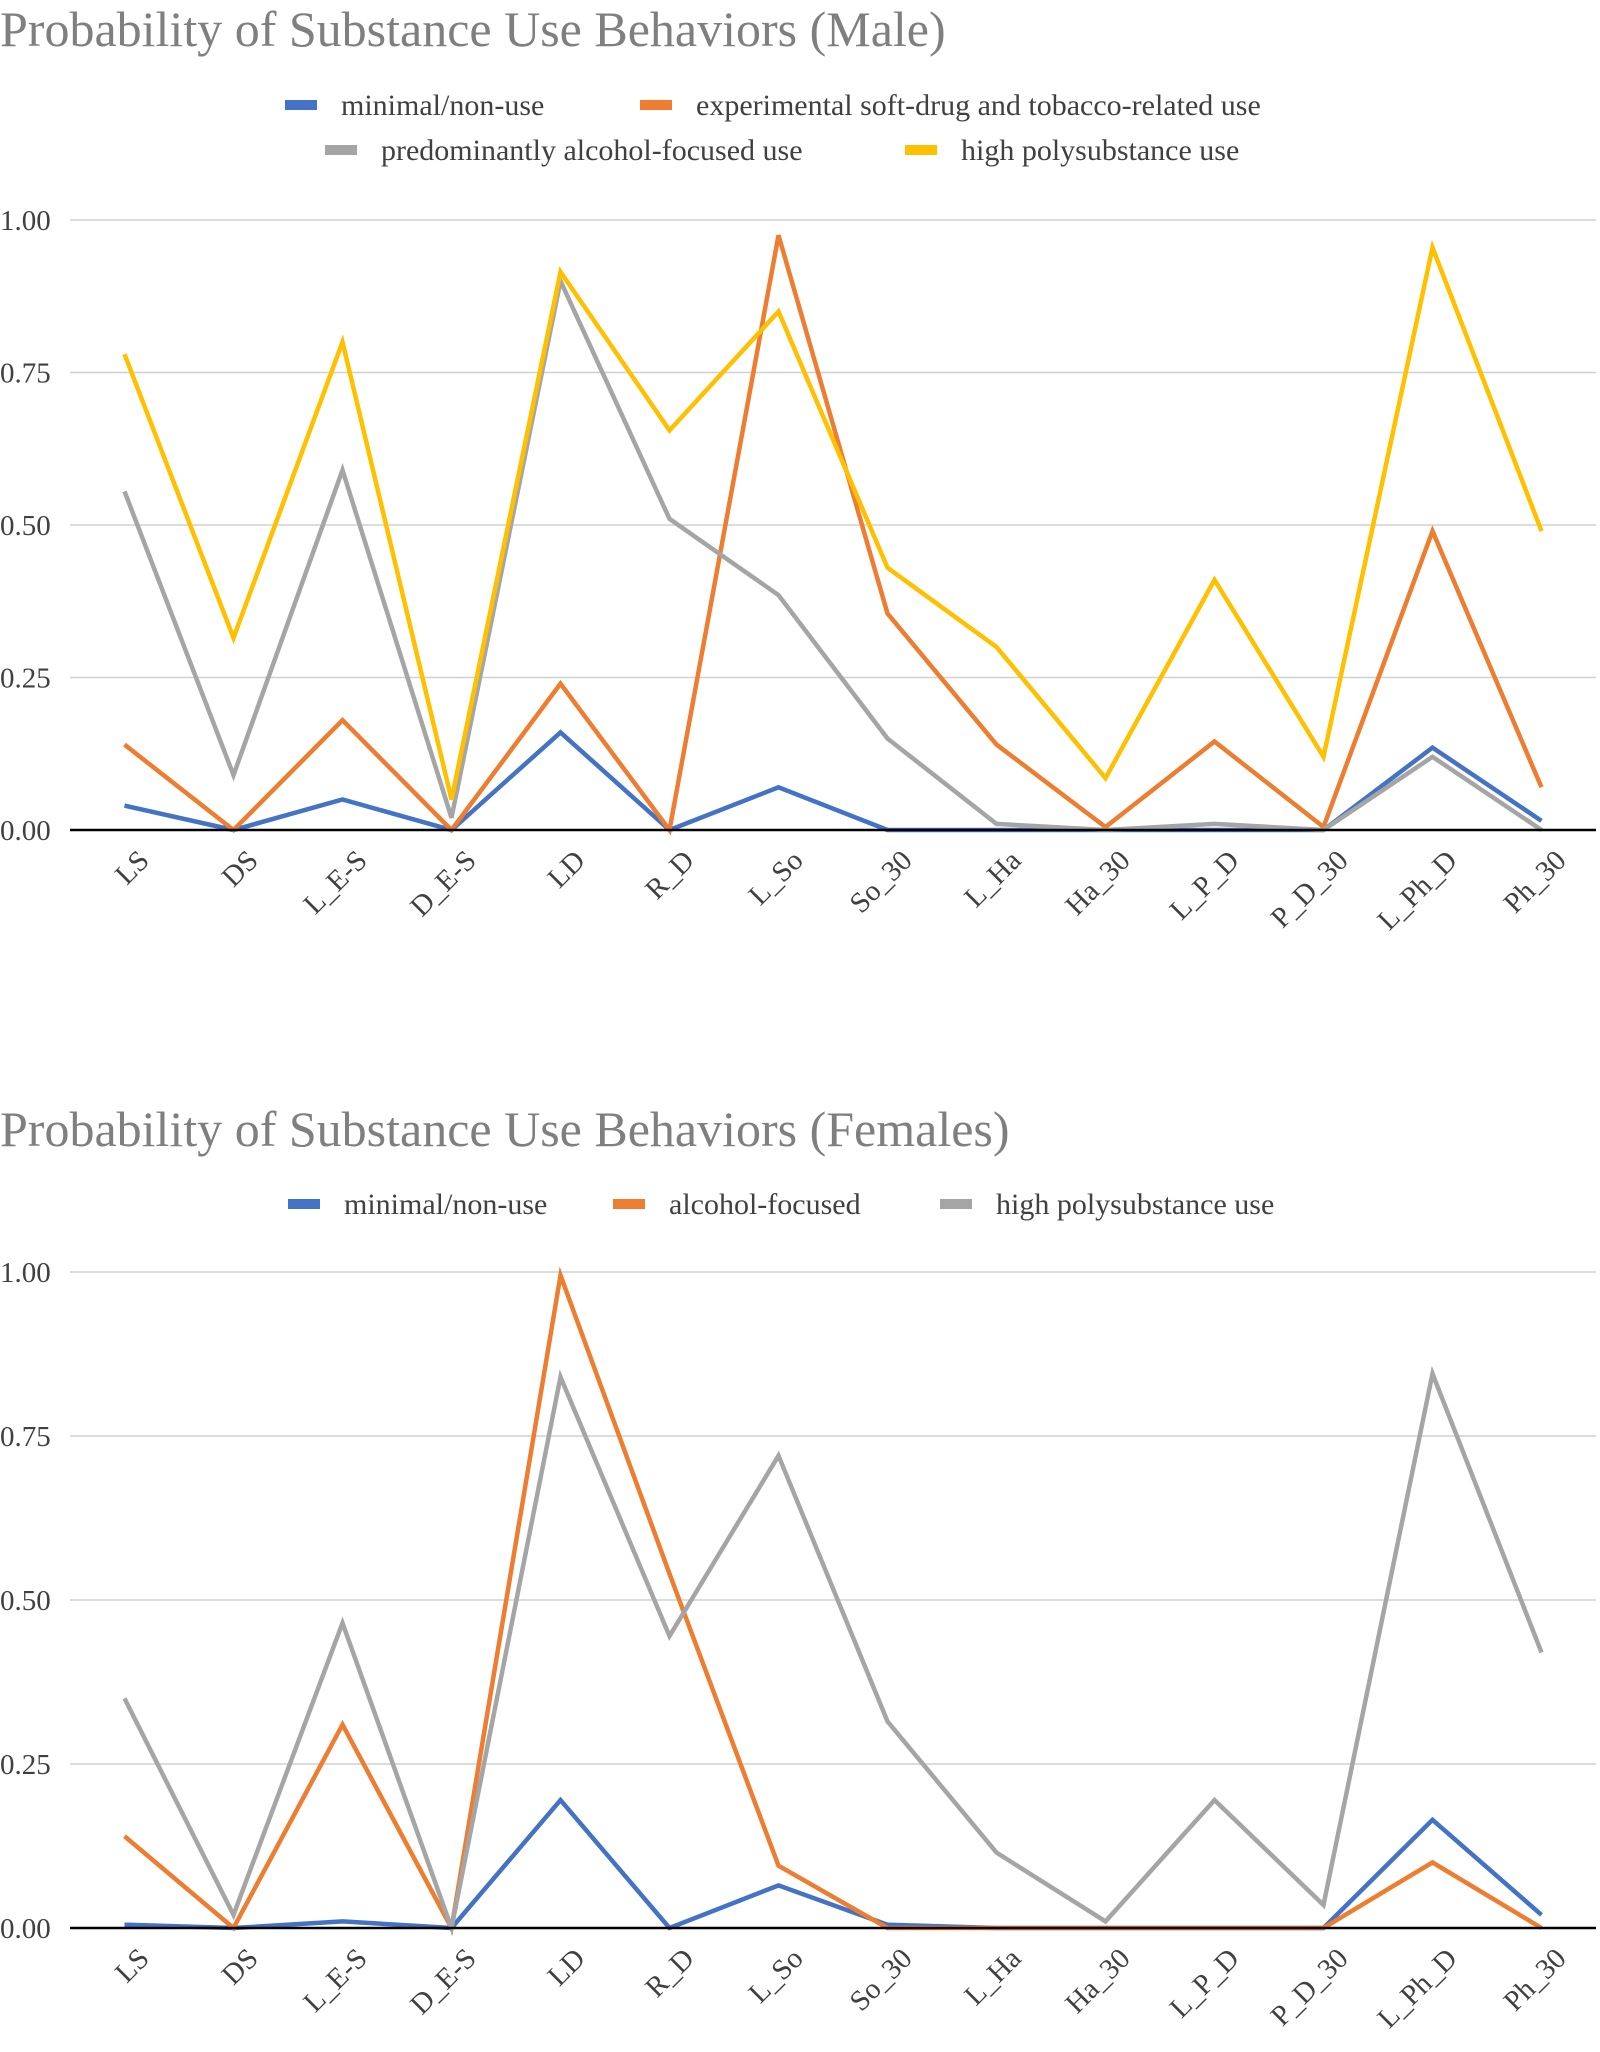  Describe the element at coordinates (25, 1437) in the screenshot. I see `female-y-tick-0-75: 0.75` at that location.